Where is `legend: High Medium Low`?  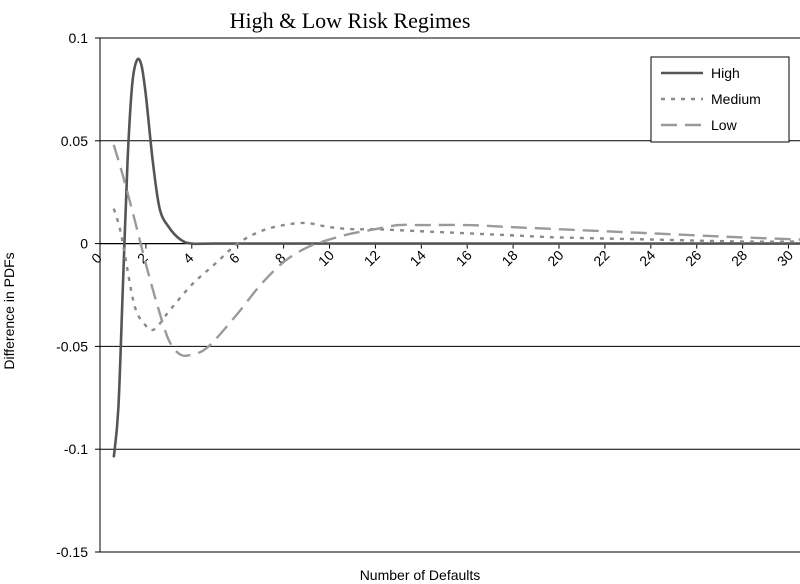
legend: High Medium Low is located at coordinates (720, 99).